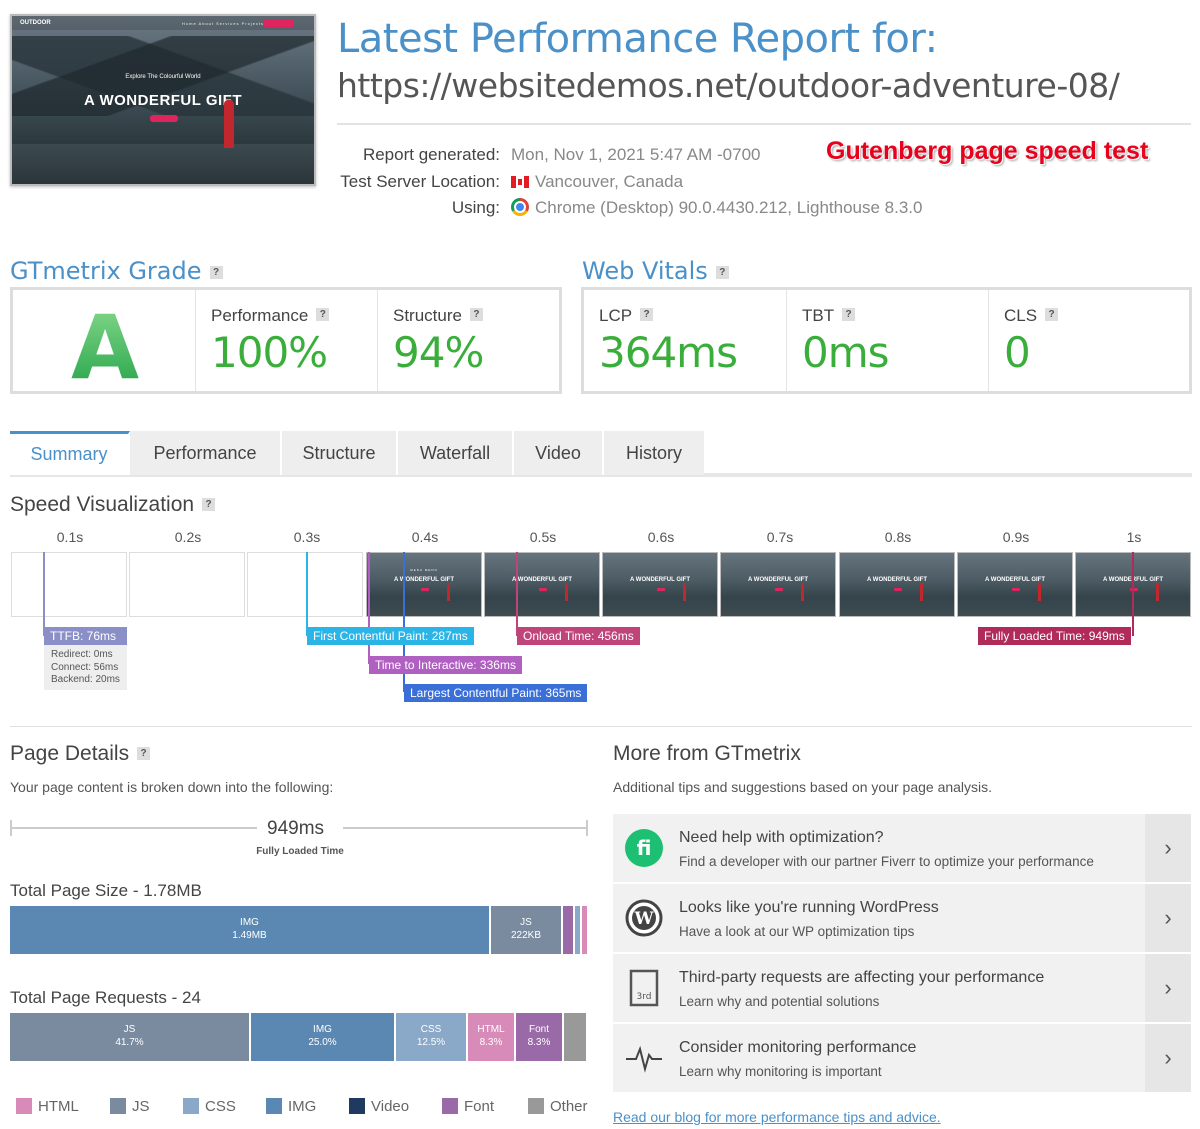  What do you see at coordinates (456, 453) in the screenshot?
I see `tab-waterfall: Waterfall` at bounding box center [456, 453].